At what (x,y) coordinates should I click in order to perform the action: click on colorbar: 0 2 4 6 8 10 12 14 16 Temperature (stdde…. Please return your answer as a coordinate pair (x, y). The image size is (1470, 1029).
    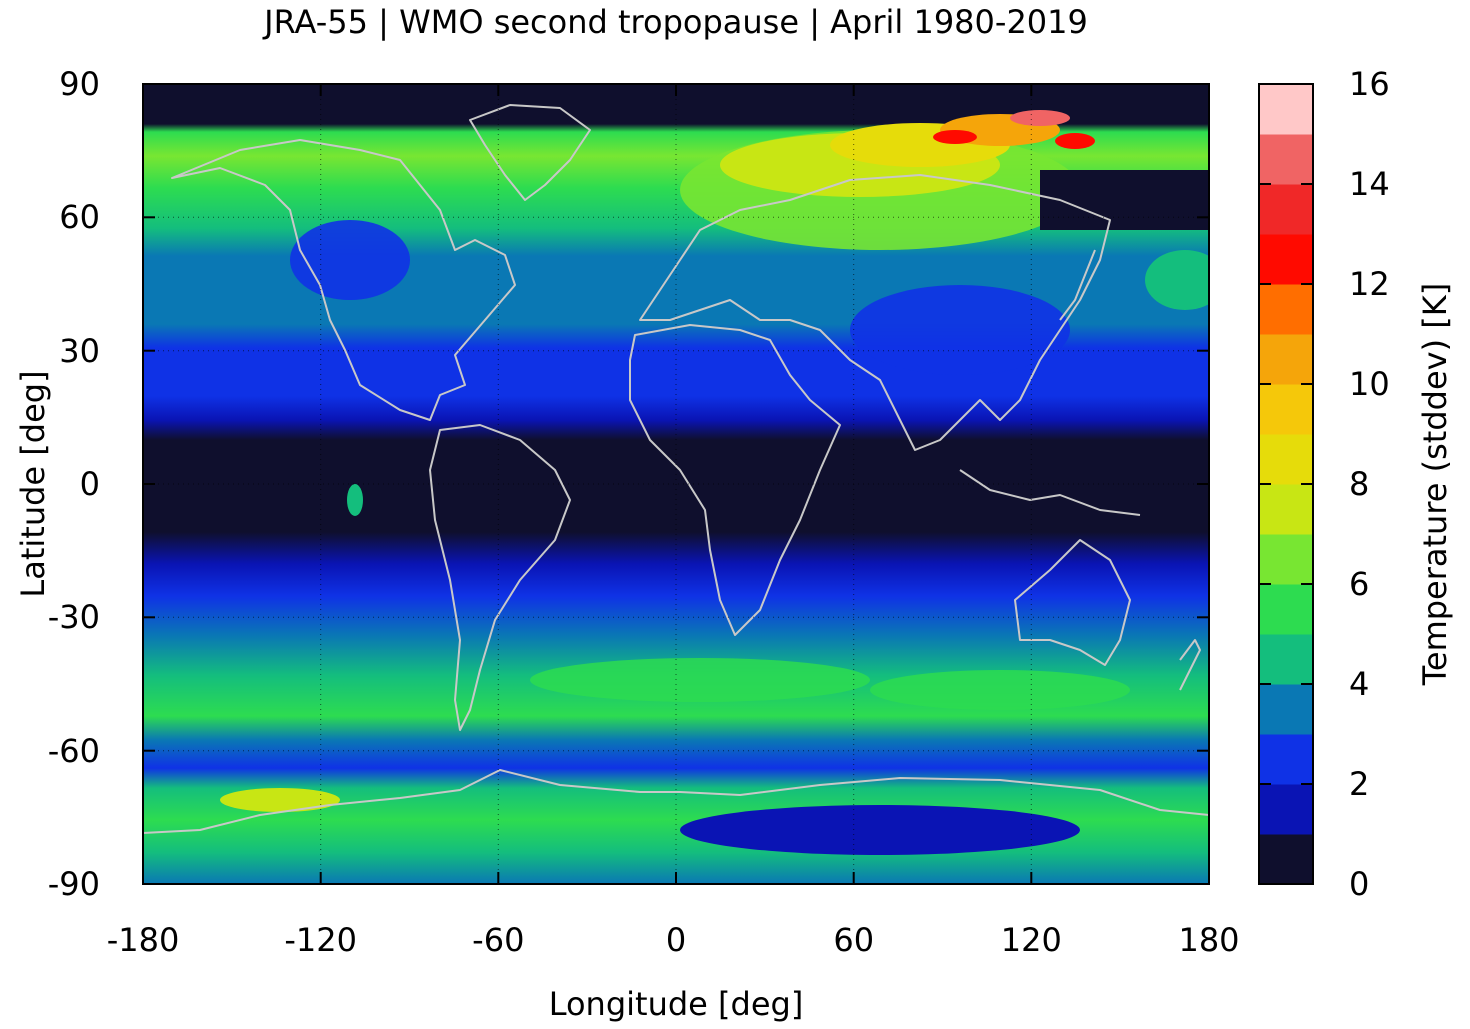
    Looking at the image, I should click on (1356, 484).